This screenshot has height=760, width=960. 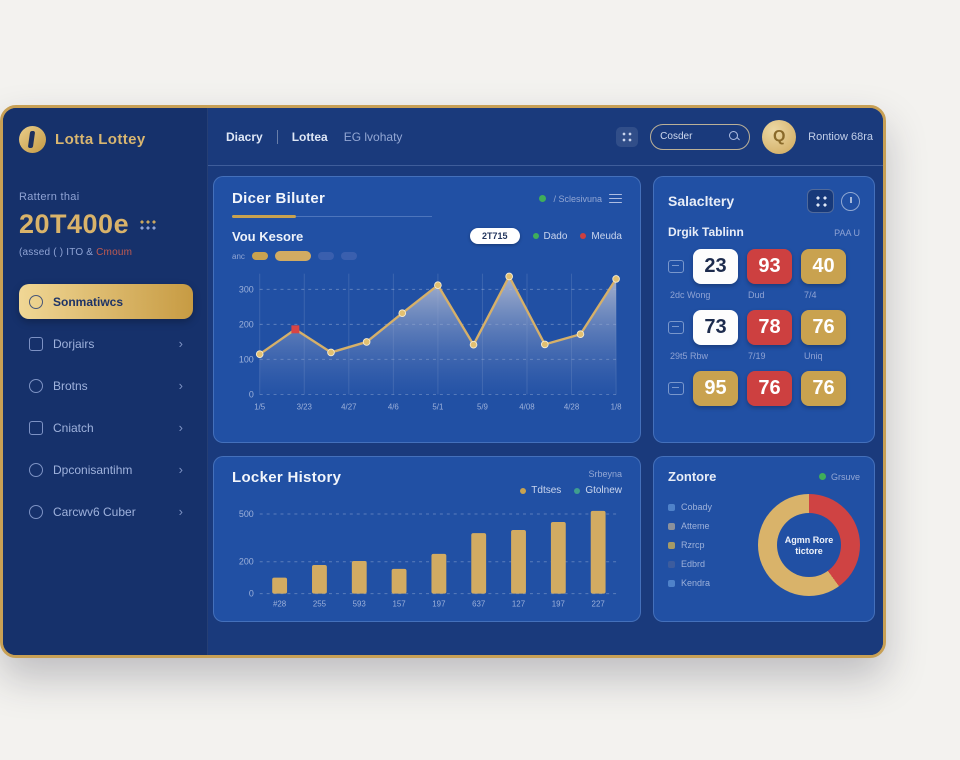 I want to click on dice-grid-icon-button, so click(x=820, y=201).